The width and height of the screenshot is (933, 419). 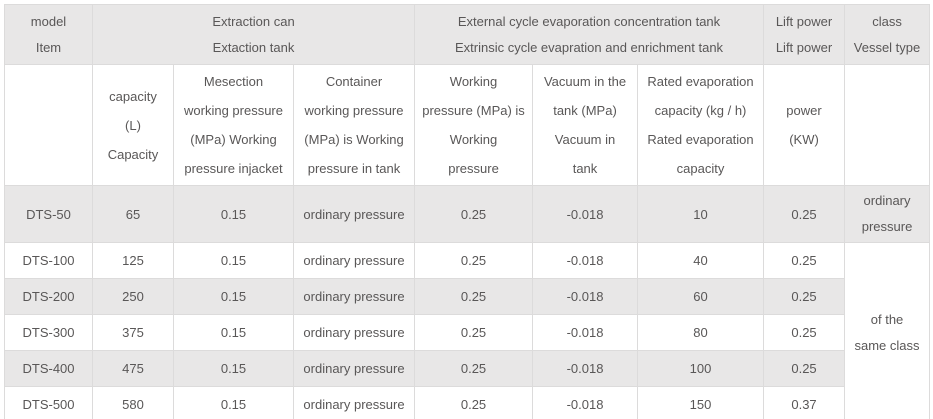 I want to click on cell-capacity: 125, so click(x=133, y=260).